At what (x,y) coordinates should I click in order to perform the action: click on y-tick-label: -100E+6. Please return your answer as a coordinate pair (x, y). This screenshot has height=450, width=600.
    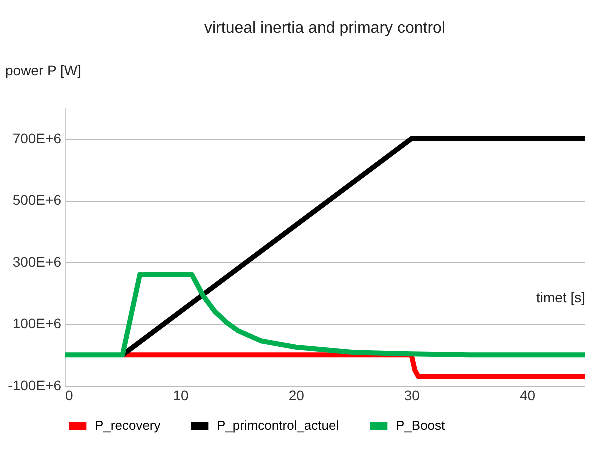
    Looking at the image, I should click on (35, 386).